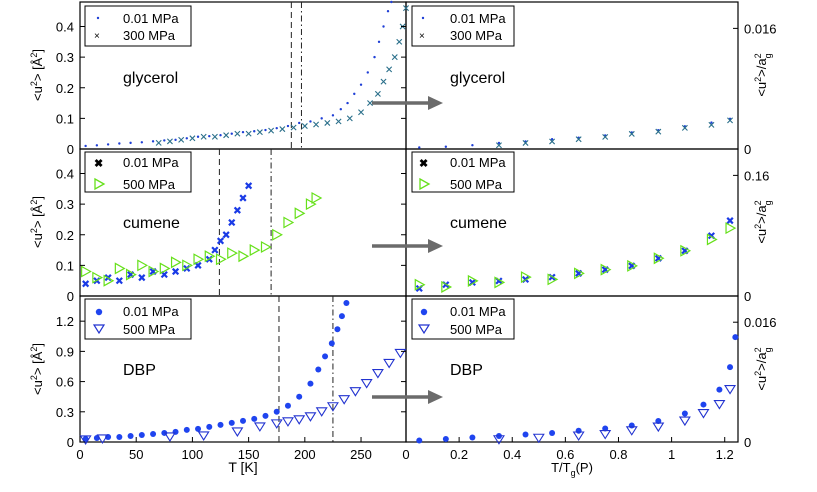 This screenshot has height=492, width=817. What do you see at coordinates (572, 369) in the screenshot?
I see `panel-frame-dbp-scaled` at bounding box center [572, 369].